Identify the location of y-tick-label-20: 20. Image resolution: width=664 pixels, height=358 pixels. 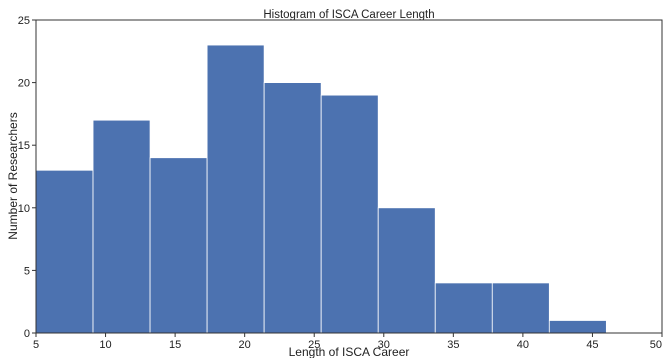
(24, 84).